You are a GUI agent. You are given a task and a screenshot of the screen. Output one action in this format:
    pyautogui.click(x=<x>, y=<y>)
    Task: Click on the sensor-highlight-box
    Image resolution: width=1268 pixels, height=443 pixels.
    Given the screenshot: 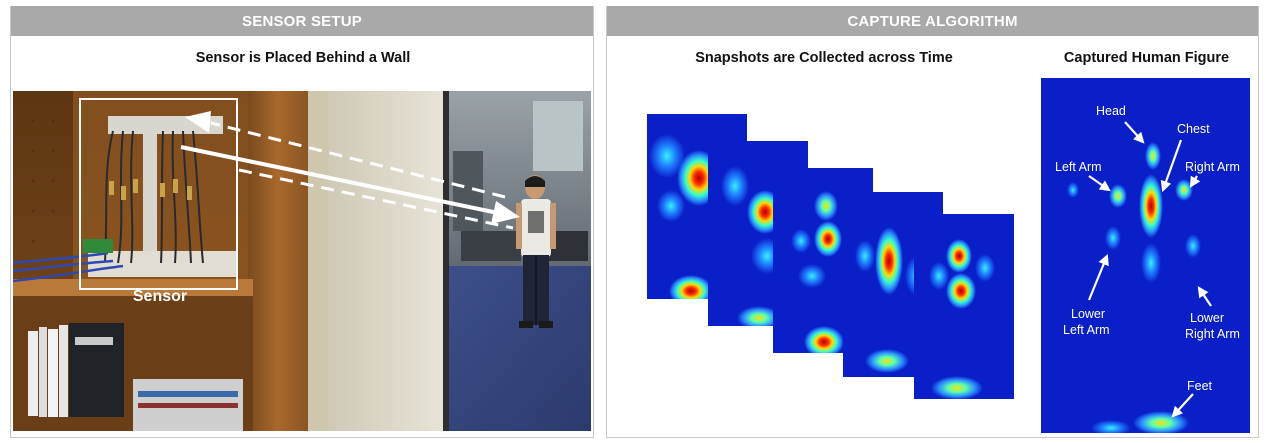 What is the action you would take?
    pyautogui.click(x=158, y=194)
    